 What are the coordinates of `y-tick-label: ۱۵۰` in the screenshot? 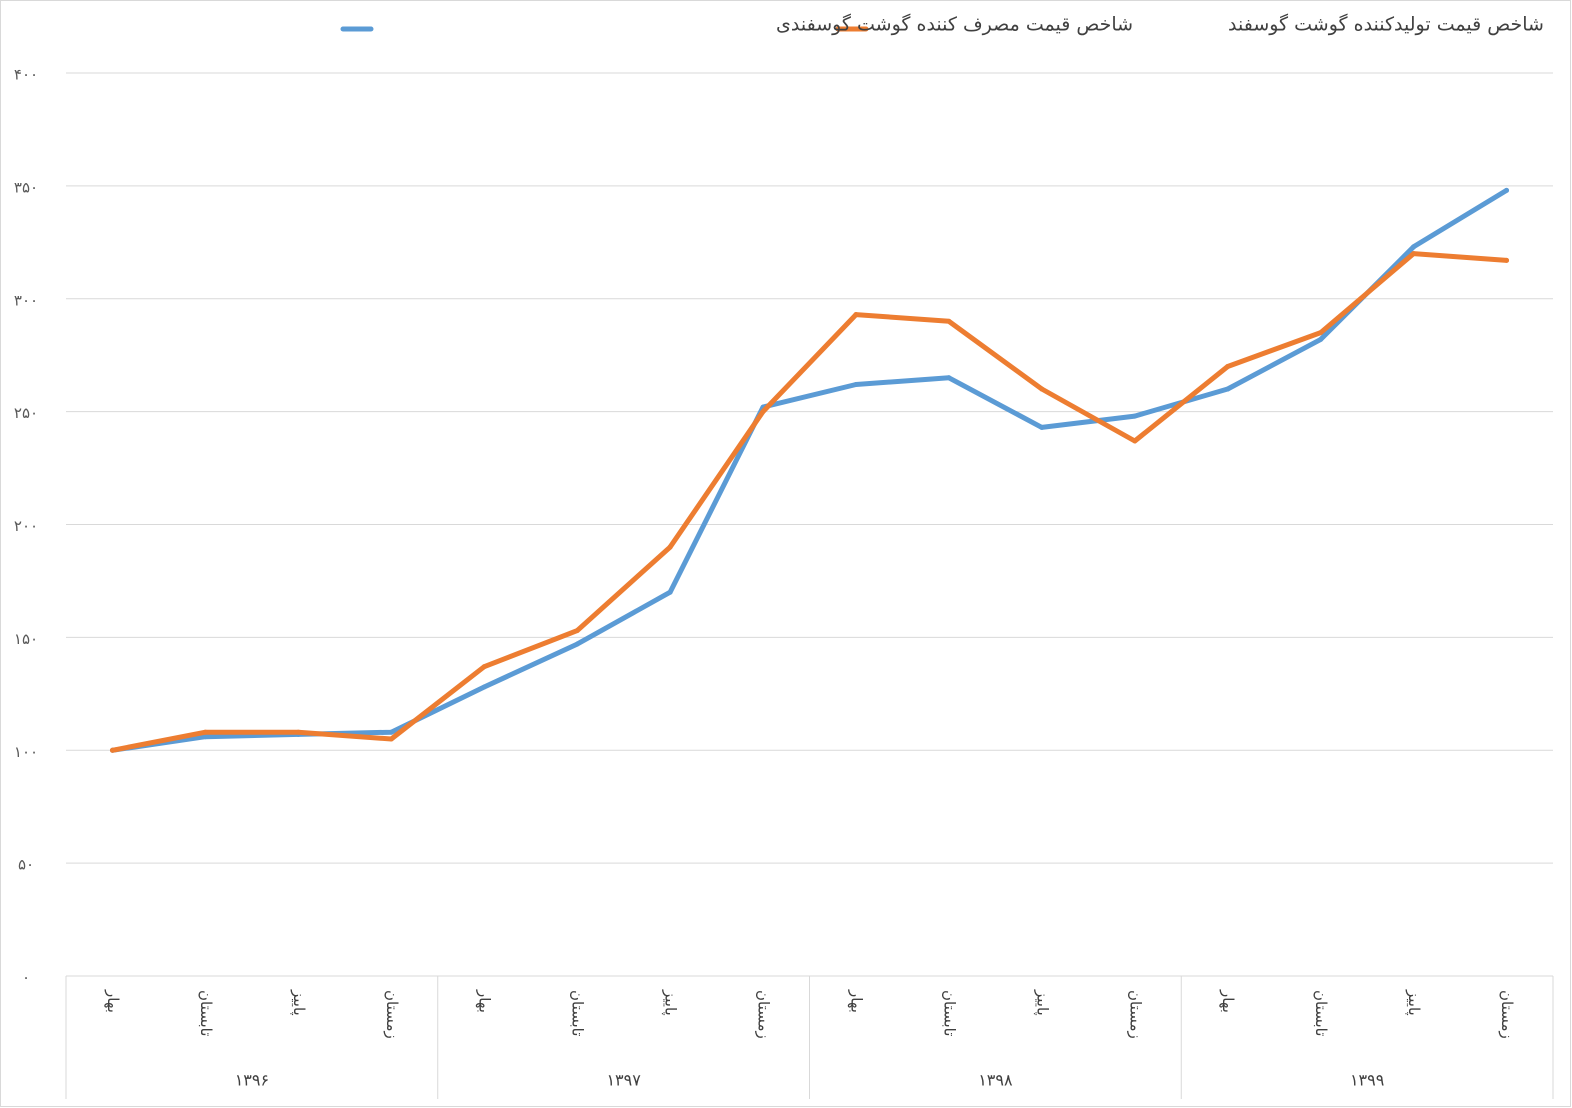 It's located at (26, 639).